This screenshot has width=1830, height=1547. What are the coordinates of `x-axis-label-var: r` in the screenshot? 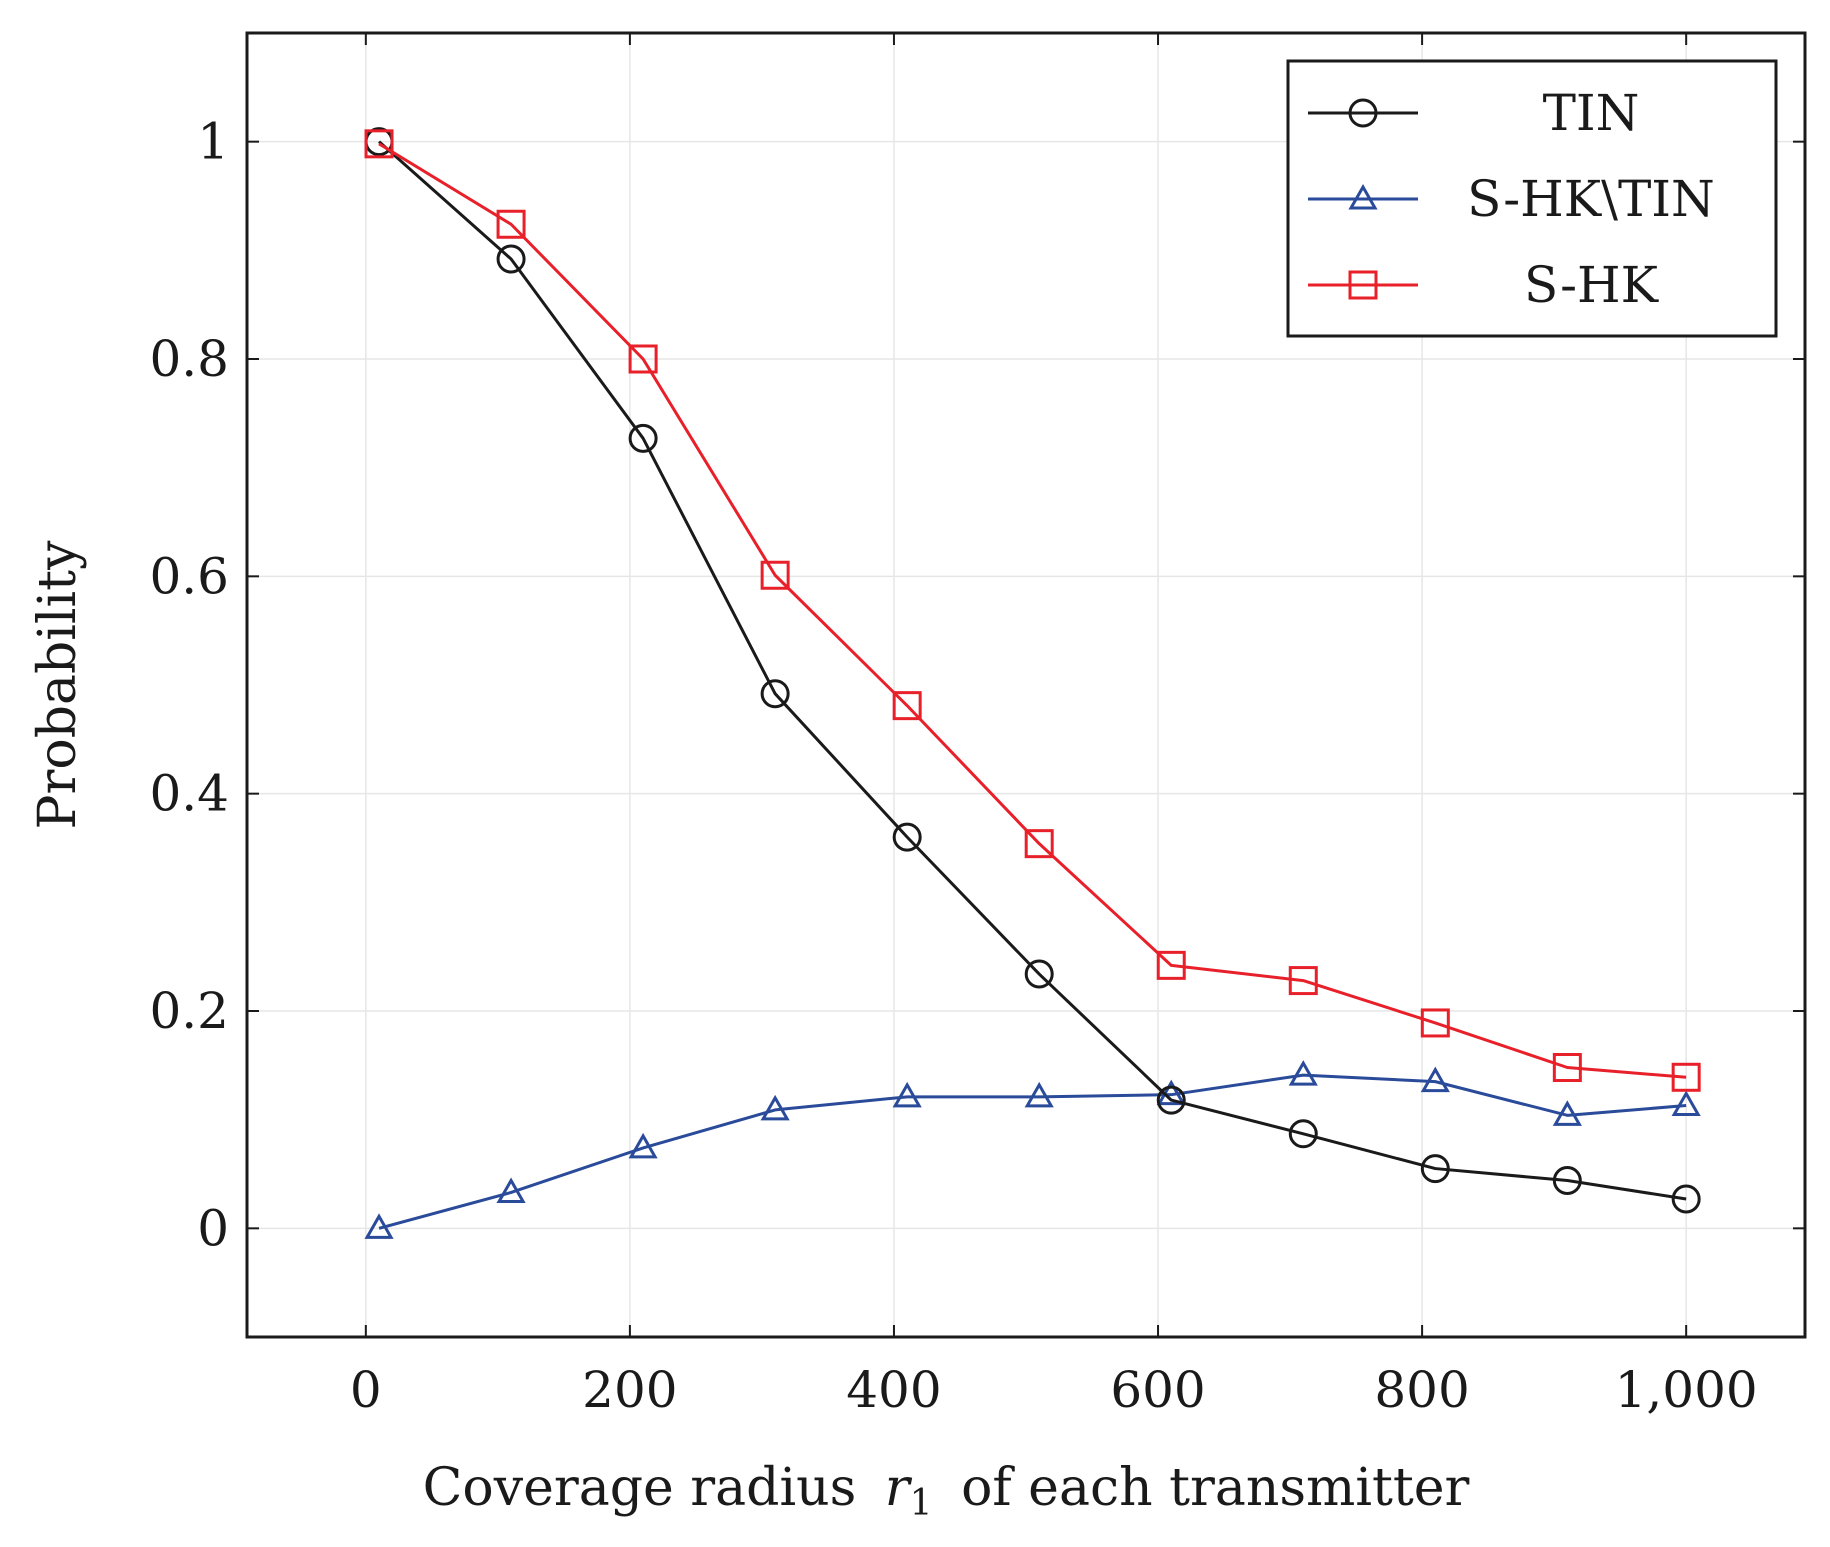 It's located at (899, 1488).